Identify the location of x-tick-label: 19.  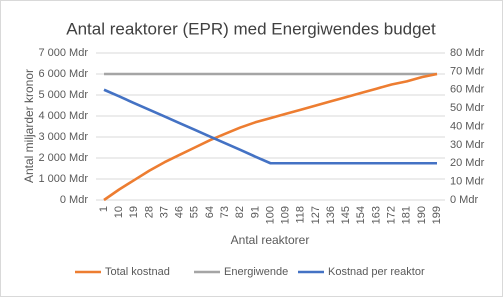
(134, 212).